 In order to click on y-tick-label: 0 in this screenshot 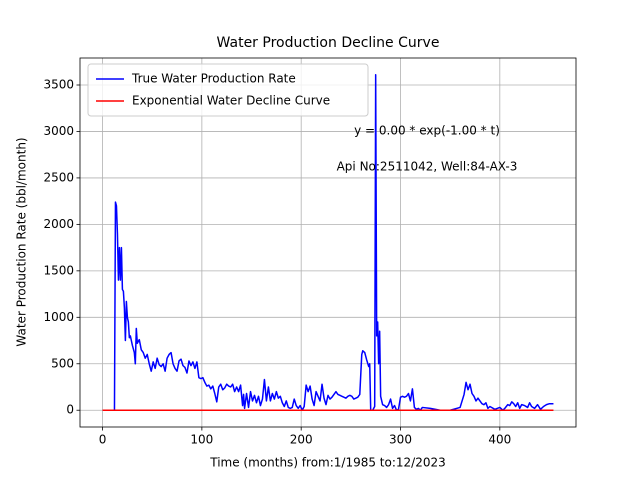, I will do `click(70, 410)`.